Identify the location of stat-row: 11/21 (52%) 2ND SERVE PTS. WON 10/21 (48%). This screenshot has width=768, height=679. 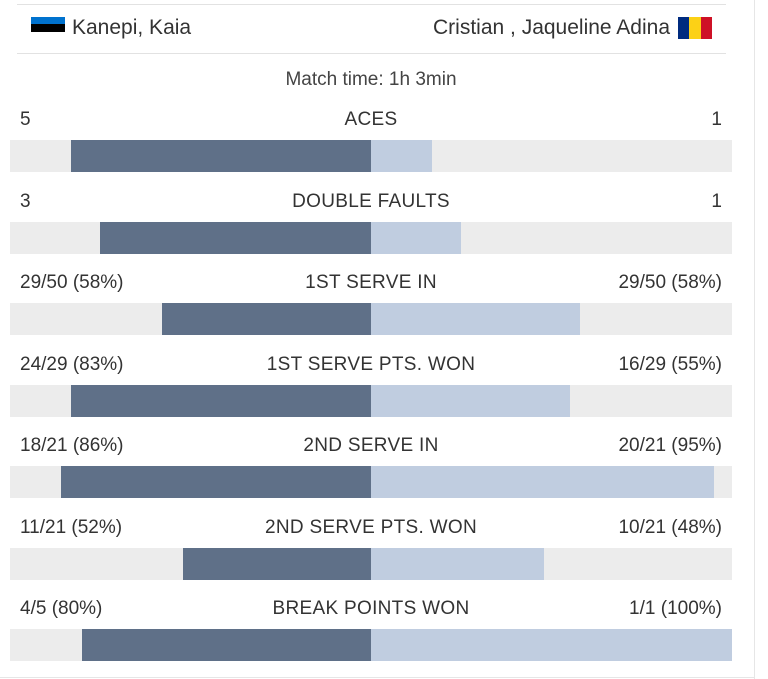
(371, 550).